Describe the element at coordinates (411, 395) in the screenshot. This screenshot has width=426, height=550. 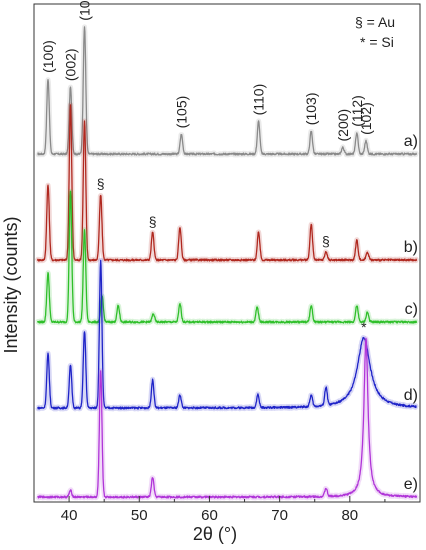
I see `trace-label: d)` at that location.